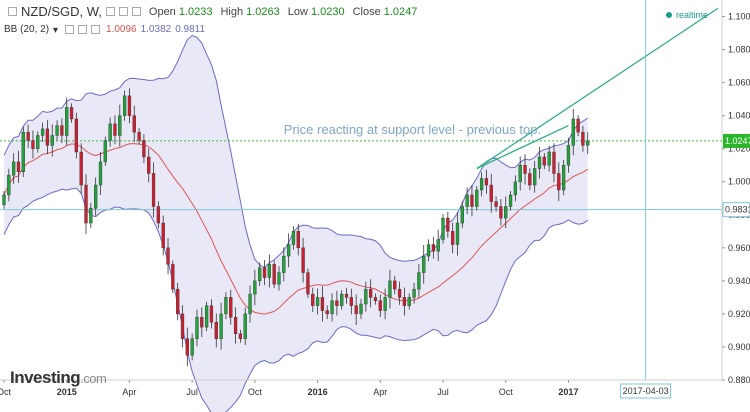  I want to click on settings-icon, so click(123, 11).